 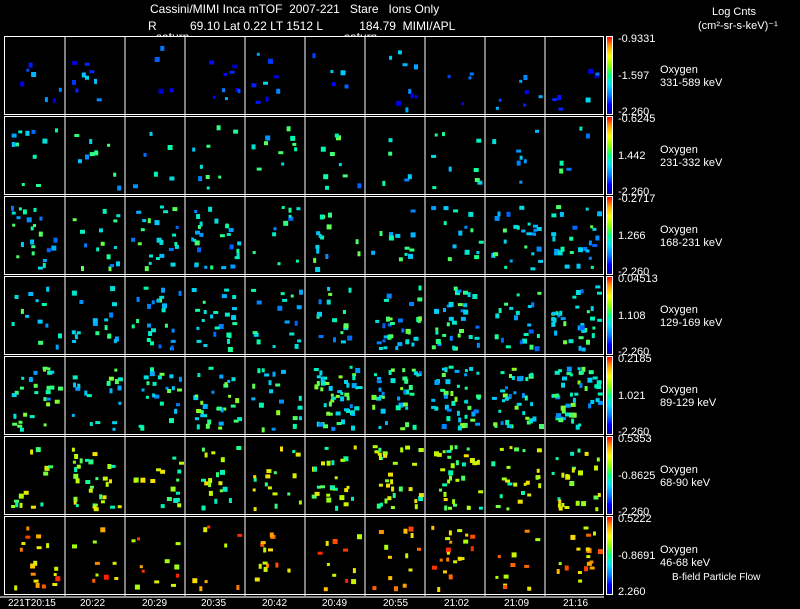 I want to click on energy-range: 89-129 keV, so click(x=688, y=403).